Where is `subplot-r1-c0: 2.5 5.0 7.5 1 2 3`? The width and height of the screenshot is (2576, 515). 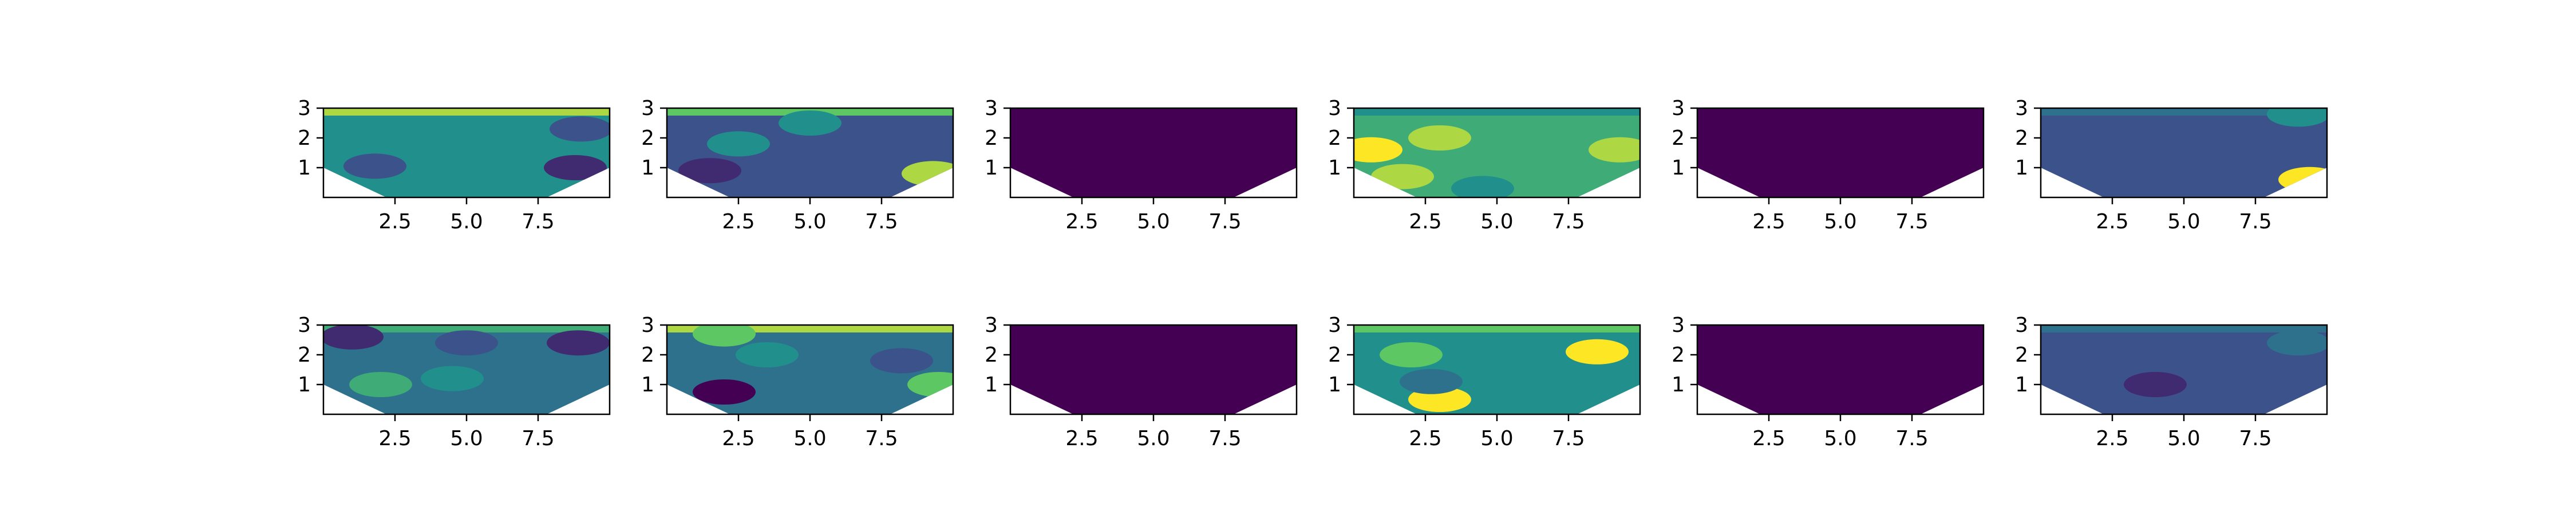 subplot-r1-c0: 2.5 5.0 7.5 1 2 3 is located at coordinates (454, 382).